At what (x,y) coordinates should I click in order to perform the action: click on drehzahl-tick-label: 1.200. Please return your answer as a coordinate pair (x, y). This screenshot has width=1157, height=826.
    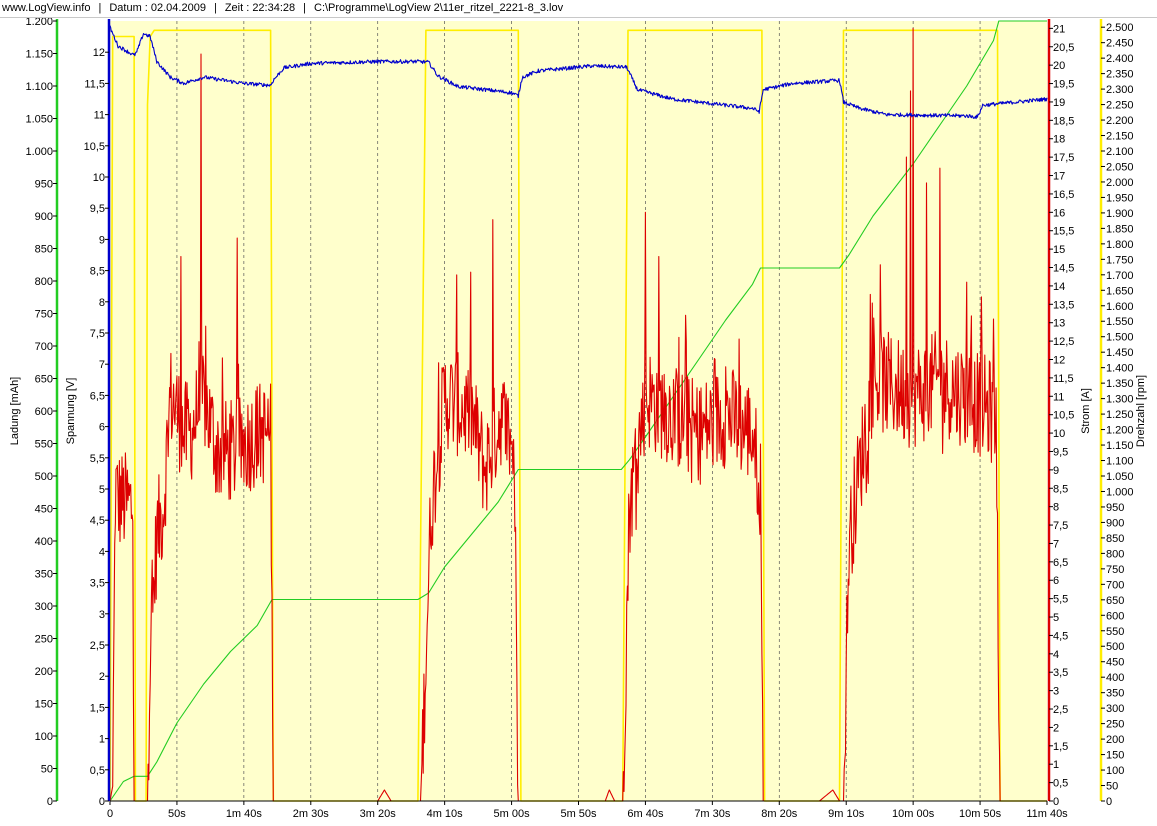
    Looking at the image, I should click on (1120, 431).